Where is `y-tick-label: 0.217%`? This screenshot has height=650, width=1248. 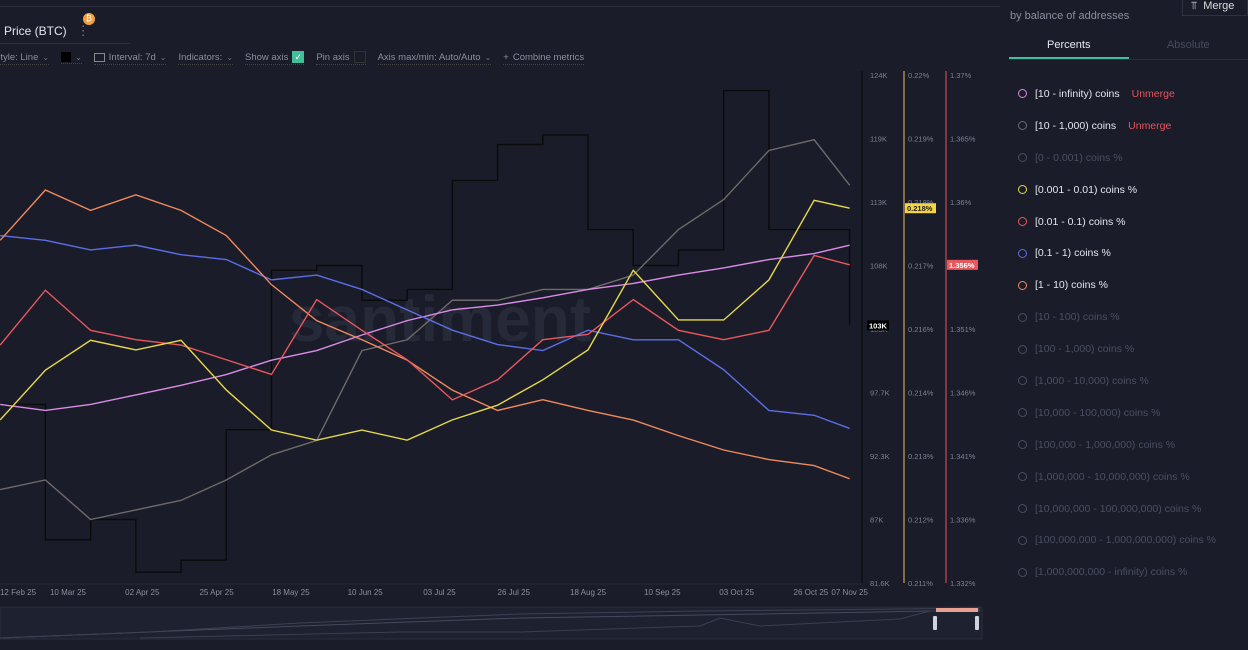 y-tick-label: 0.217% is located at coordinates (921, 266).